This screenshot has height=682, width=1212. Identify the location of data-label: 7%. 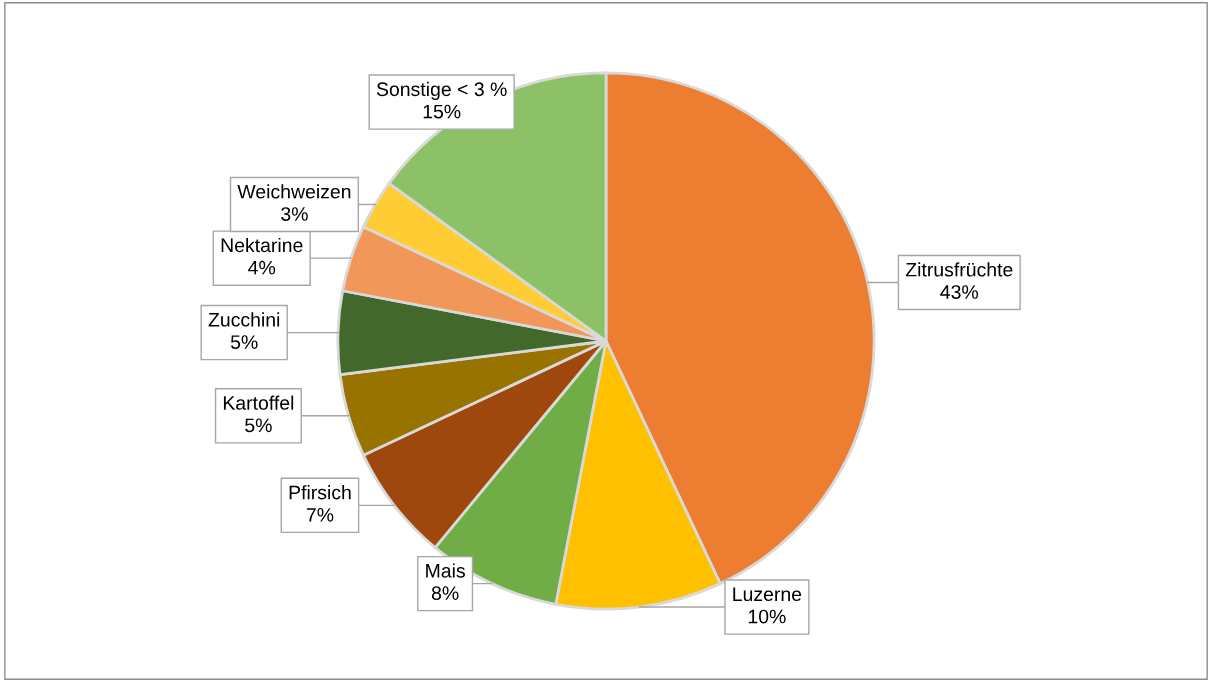
(320, 515).